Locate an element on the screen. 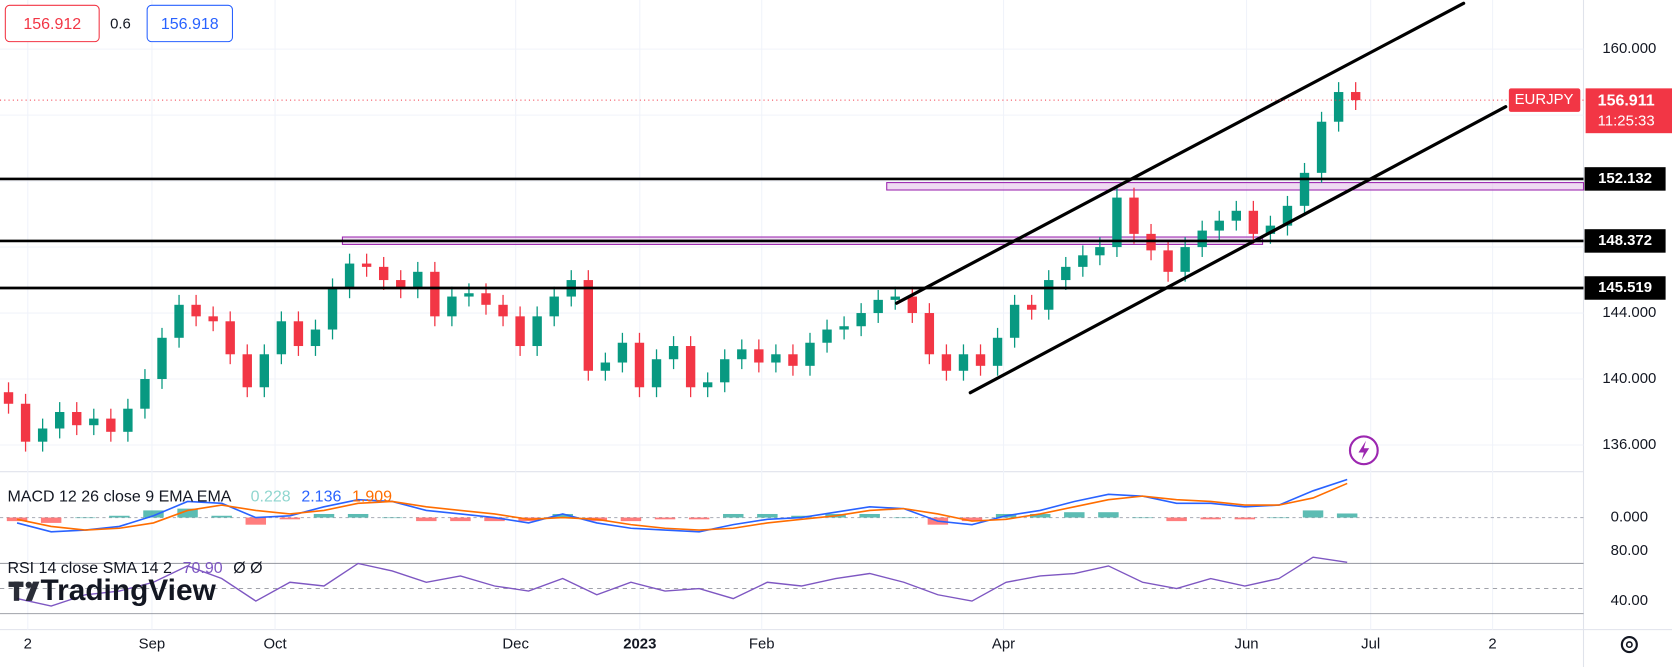 The height and width of the screenshot is (667, 1672). ask-box is located at coordinates (189, 23).